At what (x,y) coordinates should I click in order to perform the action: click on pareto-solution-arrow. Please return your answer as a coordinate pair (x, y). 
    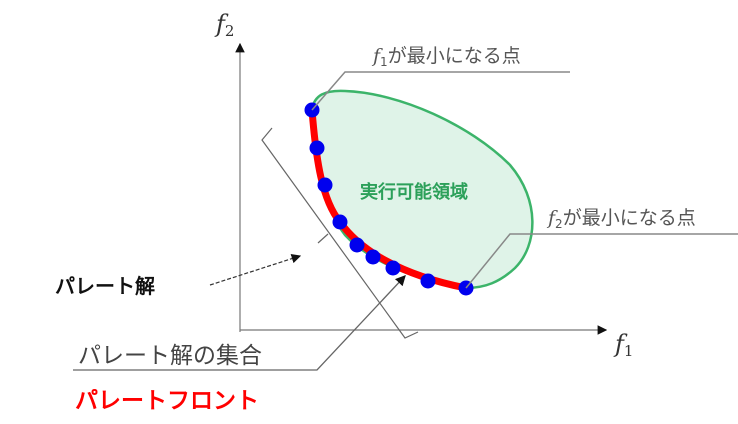
    Looking at the image, I should click on (255, 270).